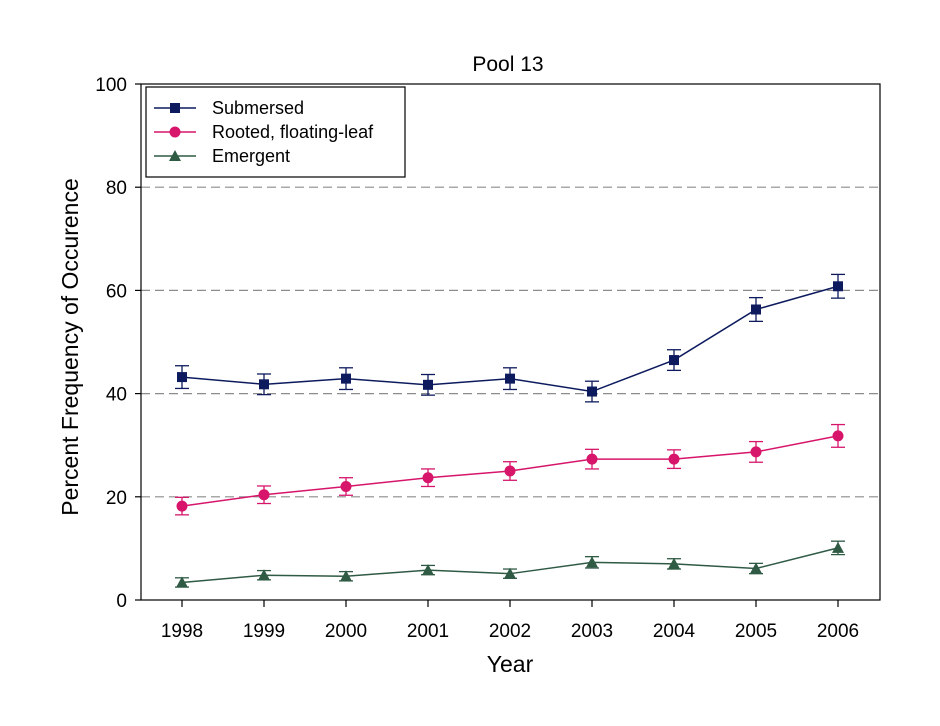 The height and width of the screenshot is (726, 940). I want to click on x-tick-label: 1998, so click(182, 631).